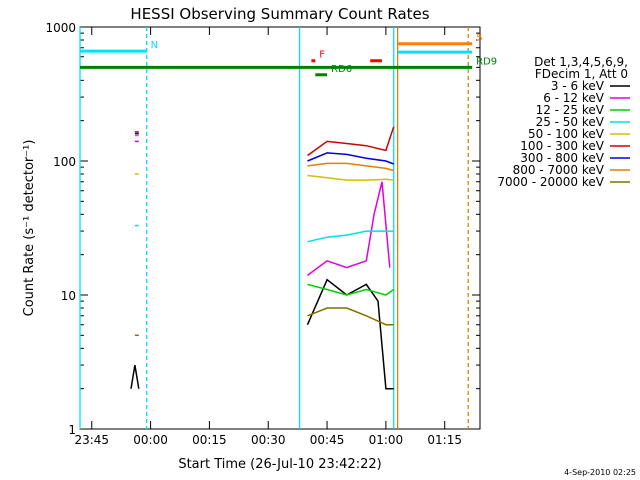  Describe the element at coordinates (288, 55) in the screenshot. I see `flag-bars: N S F RD9 RD6` at that location.